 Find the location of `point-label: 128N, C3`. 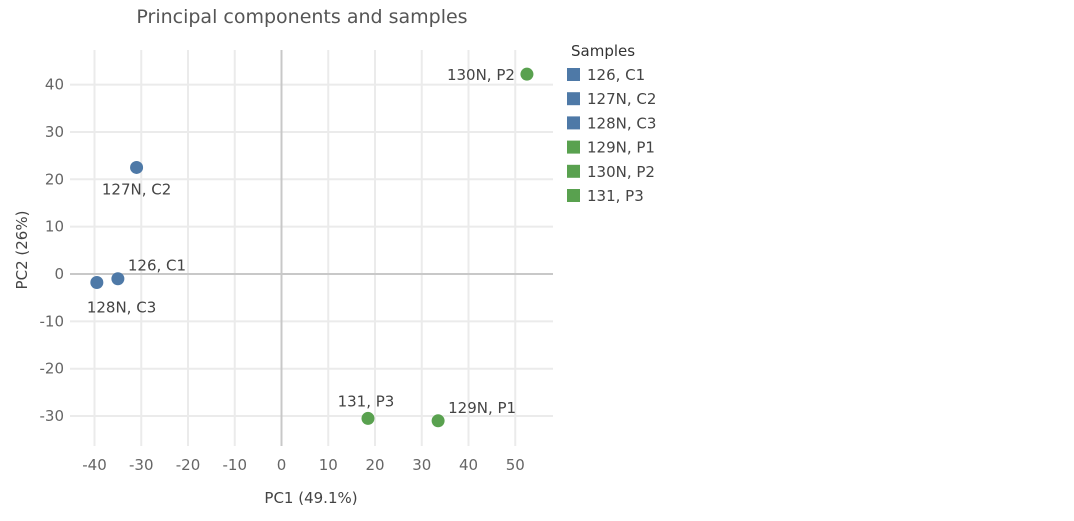

point-label: 128N, C3 is located at coordinates (121, 308).